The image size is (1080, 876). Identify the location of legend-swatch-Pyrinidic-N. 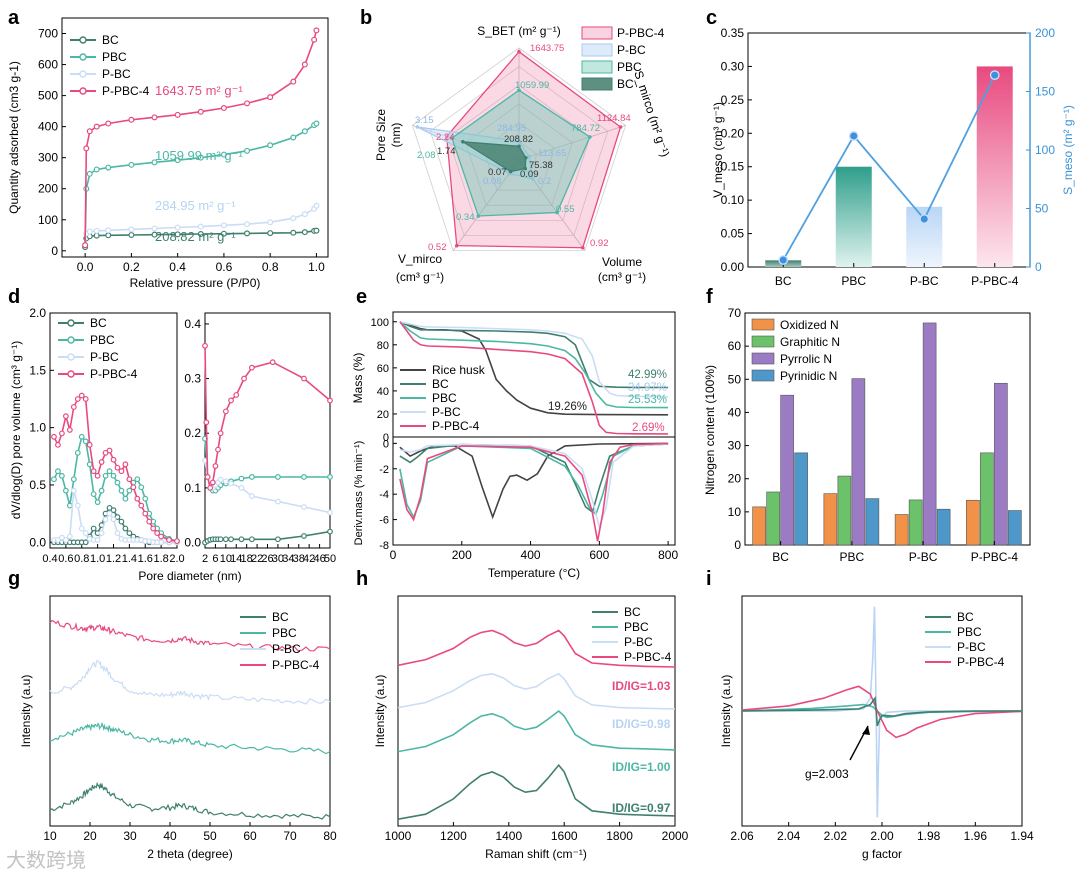
(763, 375).